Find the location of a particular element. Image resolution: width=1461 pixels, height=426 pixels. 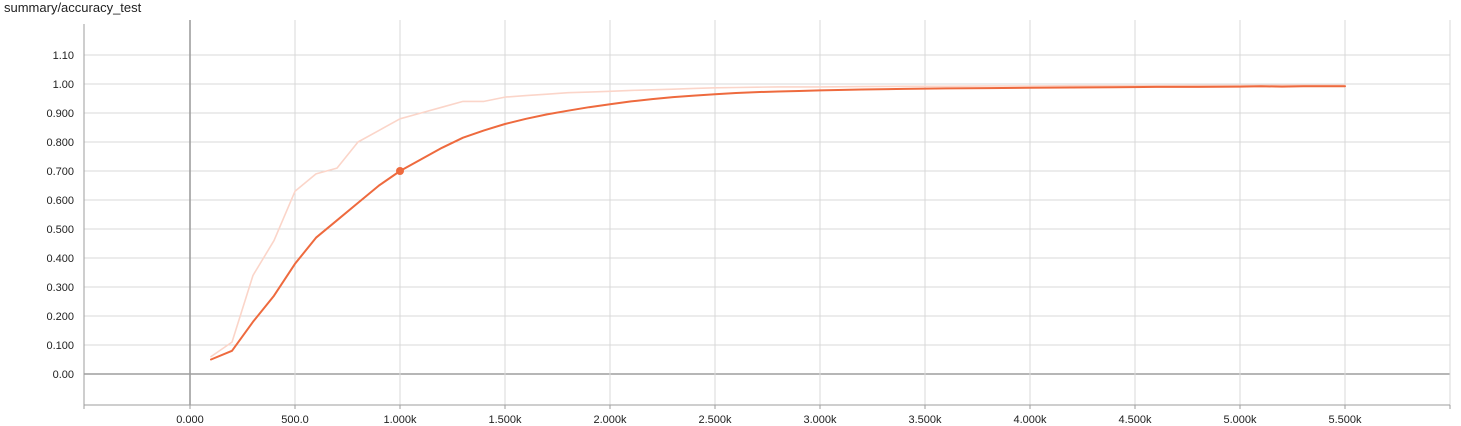

y-tick-label: 0.100 is located at coordinates (60, 346).